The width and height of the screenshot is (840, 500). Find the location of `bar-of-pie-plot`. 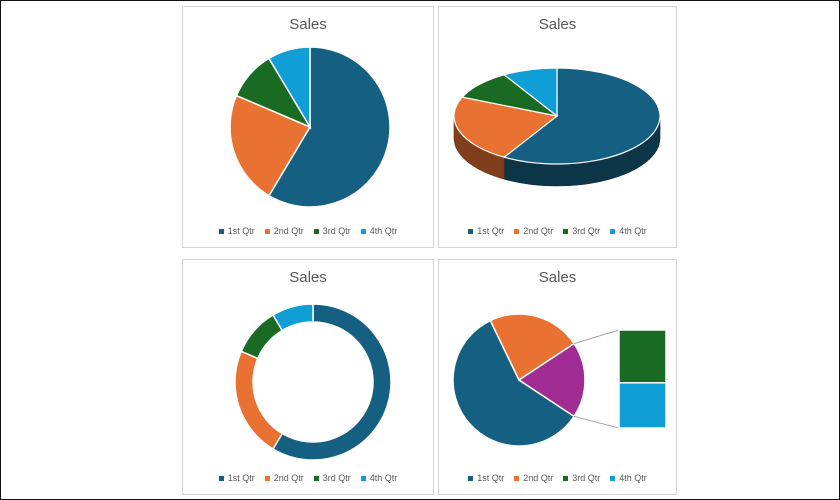

bar-of-pie-plot is located at coordinates (559, 380).